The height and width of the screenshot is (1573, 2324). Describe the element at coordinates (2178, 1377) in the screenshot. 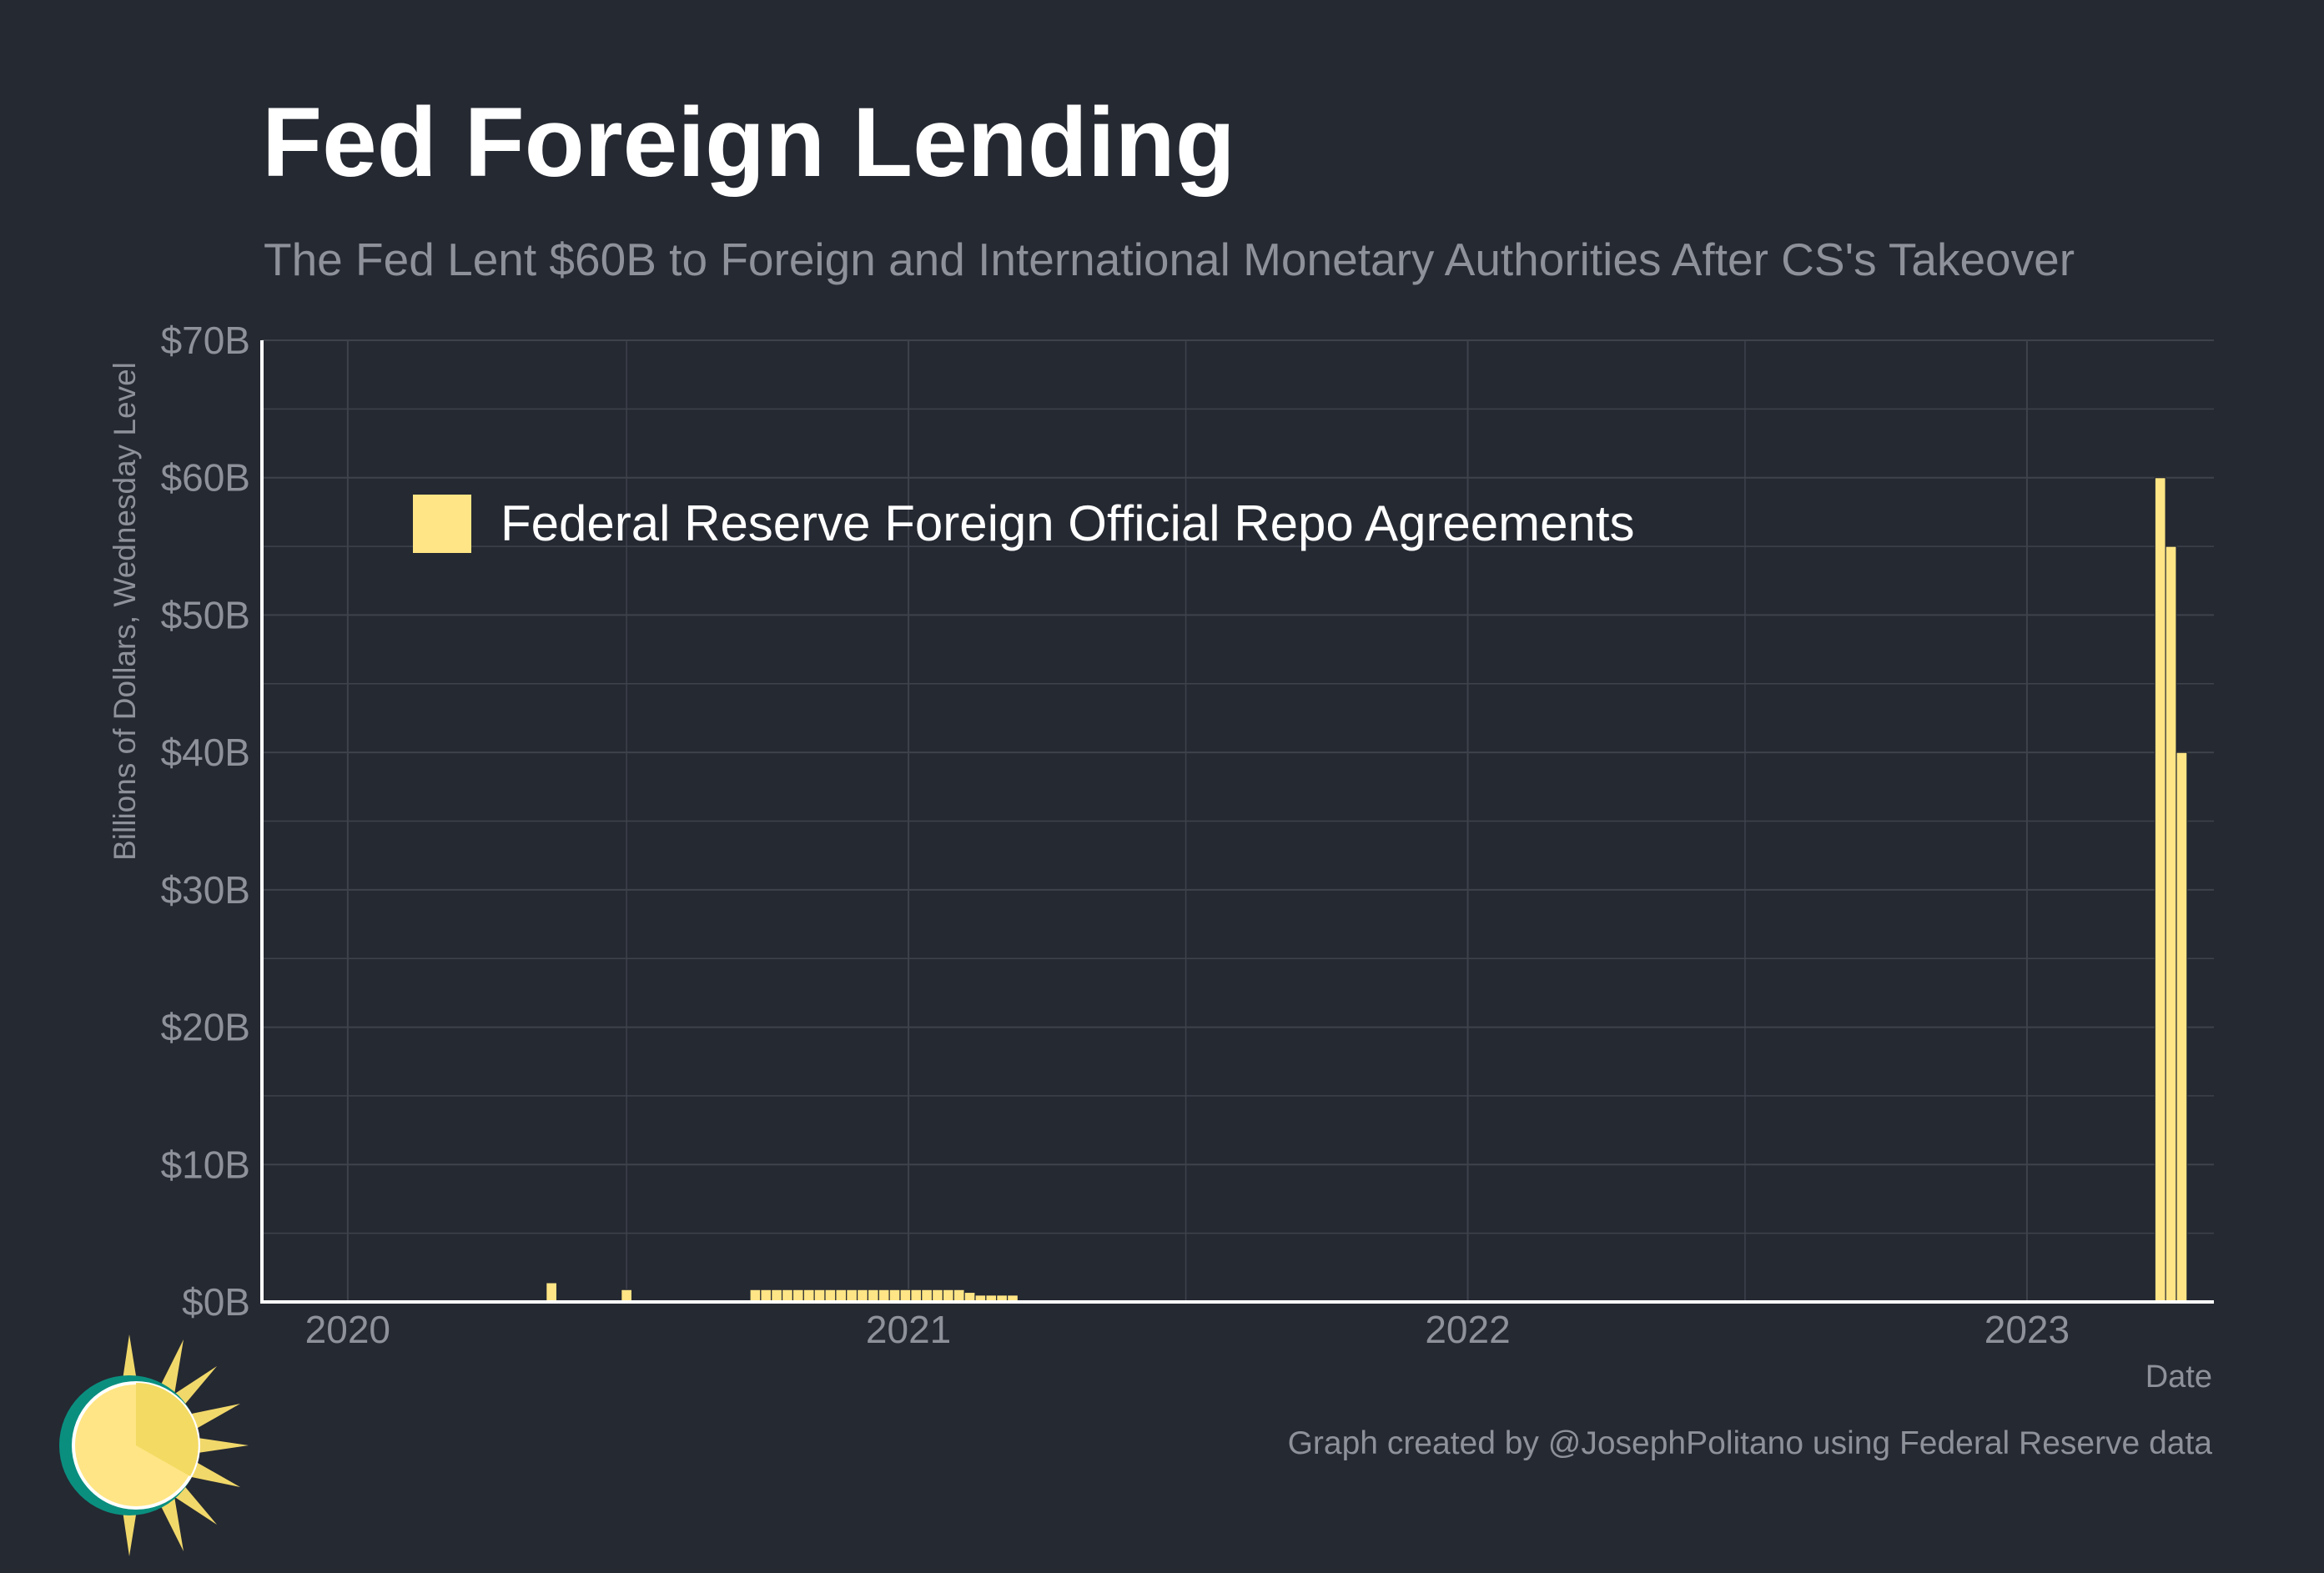

I see `x-axis-label: Date` at that location.